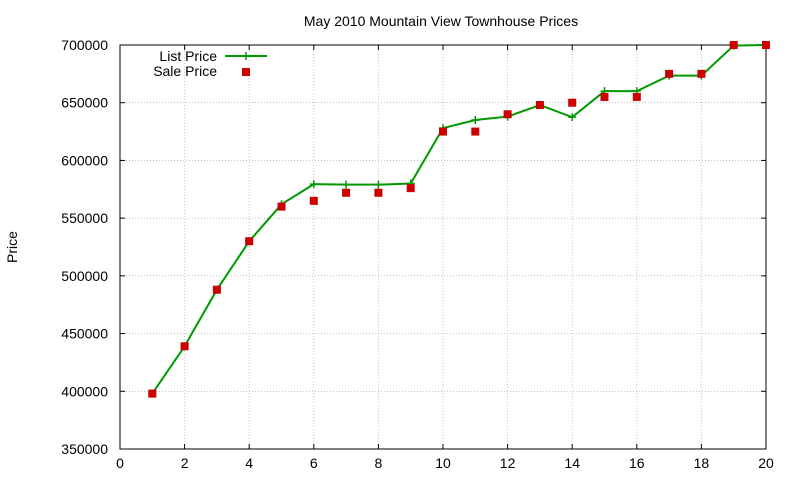 The height and width of the screenshot is (480, 800). Describe the element at coordinates (84, 391) in the screenshot. I see `y-tick-label: 400000` at that location.